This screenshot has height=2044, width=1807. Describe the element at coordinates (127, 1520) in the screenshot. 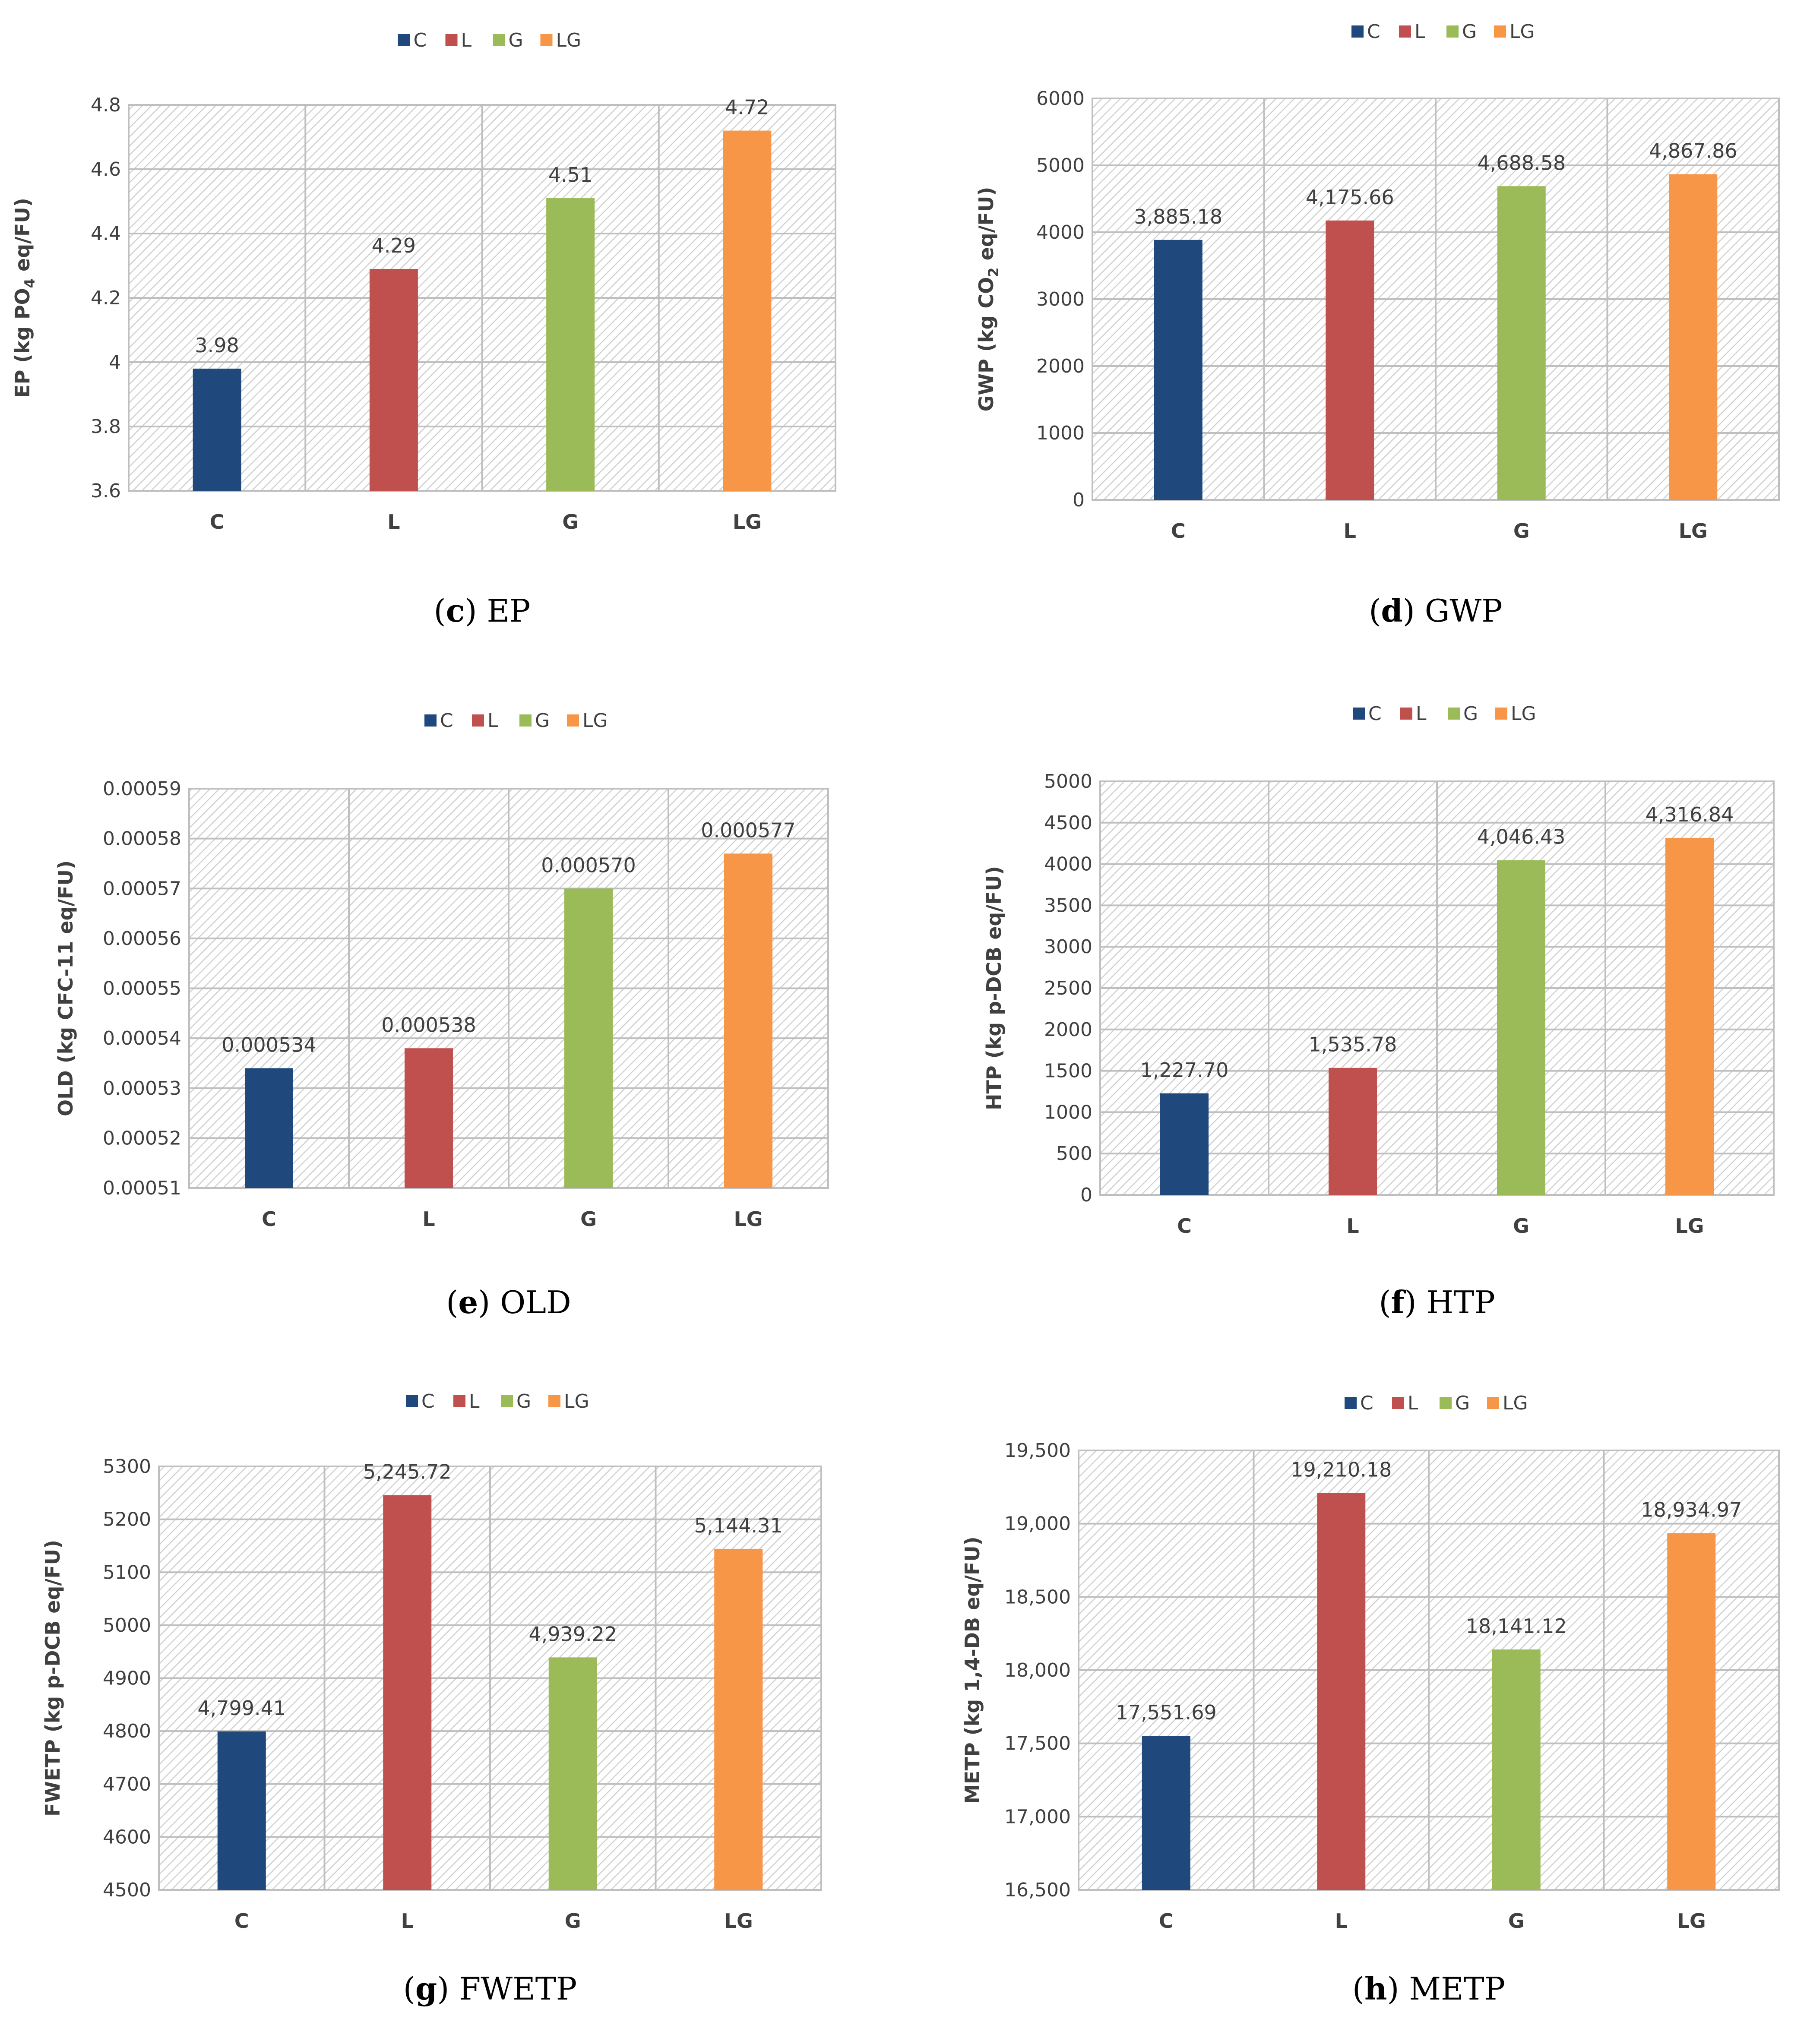

I see `y-tick-label: 5200` at that location.